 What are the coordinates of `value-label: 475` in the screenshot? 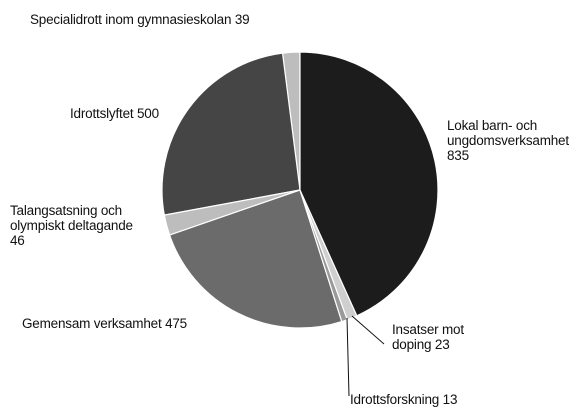 It's located at (176, 323).